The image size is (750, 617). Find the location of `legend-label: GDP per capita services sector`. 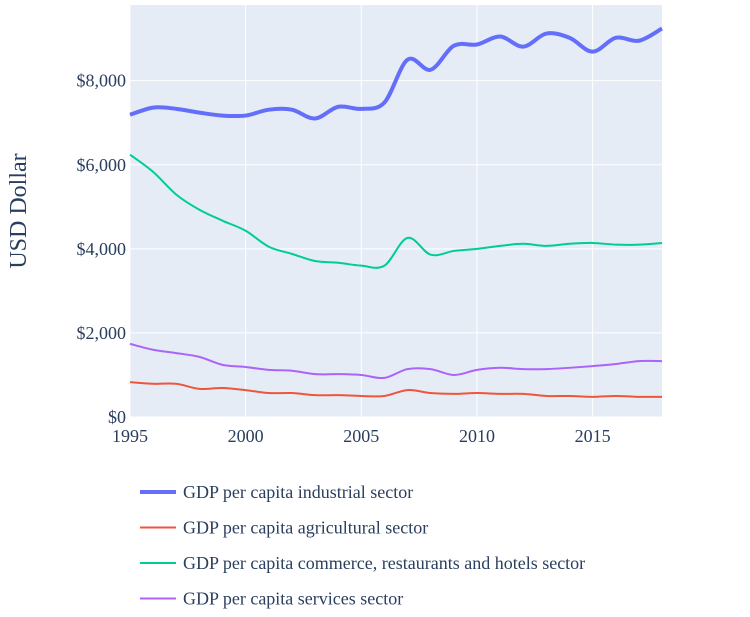

legend-label: GDP per capita services sector is located at coordinates (293, 599).